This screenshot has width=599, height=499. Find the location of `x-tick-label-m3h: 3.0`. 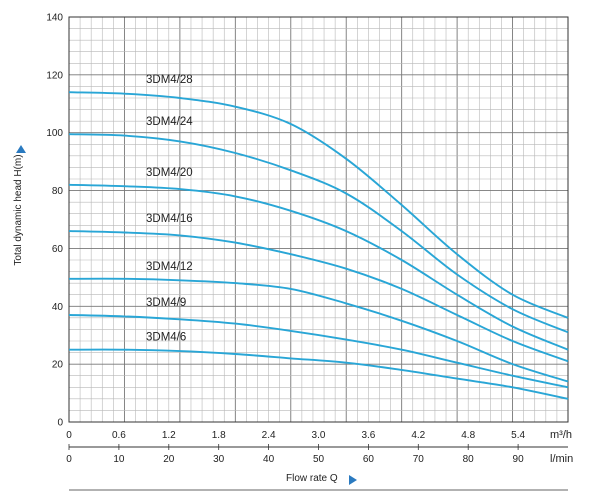

x-tick-label-m3h: 3.0 is located at coordinates (319, 435).